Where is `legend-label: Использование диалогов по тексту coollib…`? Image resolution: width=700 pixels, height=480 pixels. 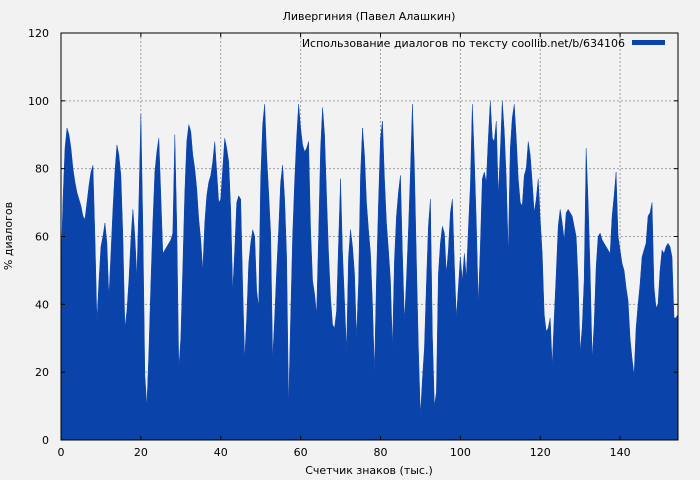 legend-label: Использование диалогов по тексту coollib… is located at coordinates (463, 43).